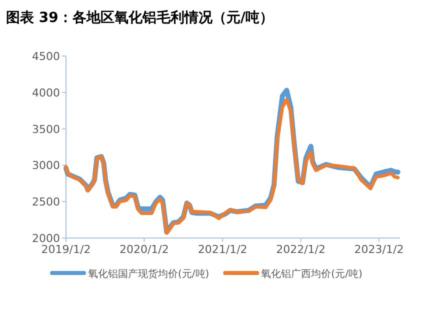  What do you see at coordinates (66, 249) in the screenshot?
I see `x-tick-label: 2019/1/2` at bounding box center [66, 249].